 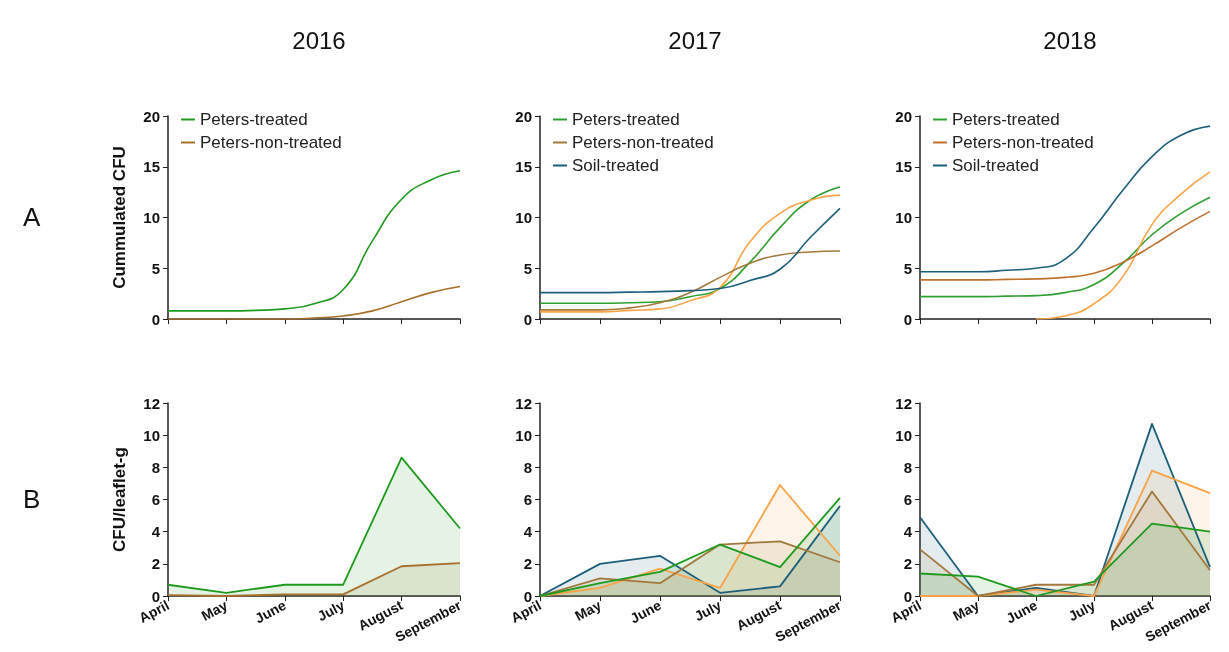 What do you see at coordinates (119, 217) in the screenshot?
I see `y-axis-title: Cummulated CFU` at bounding box center [119, 217].